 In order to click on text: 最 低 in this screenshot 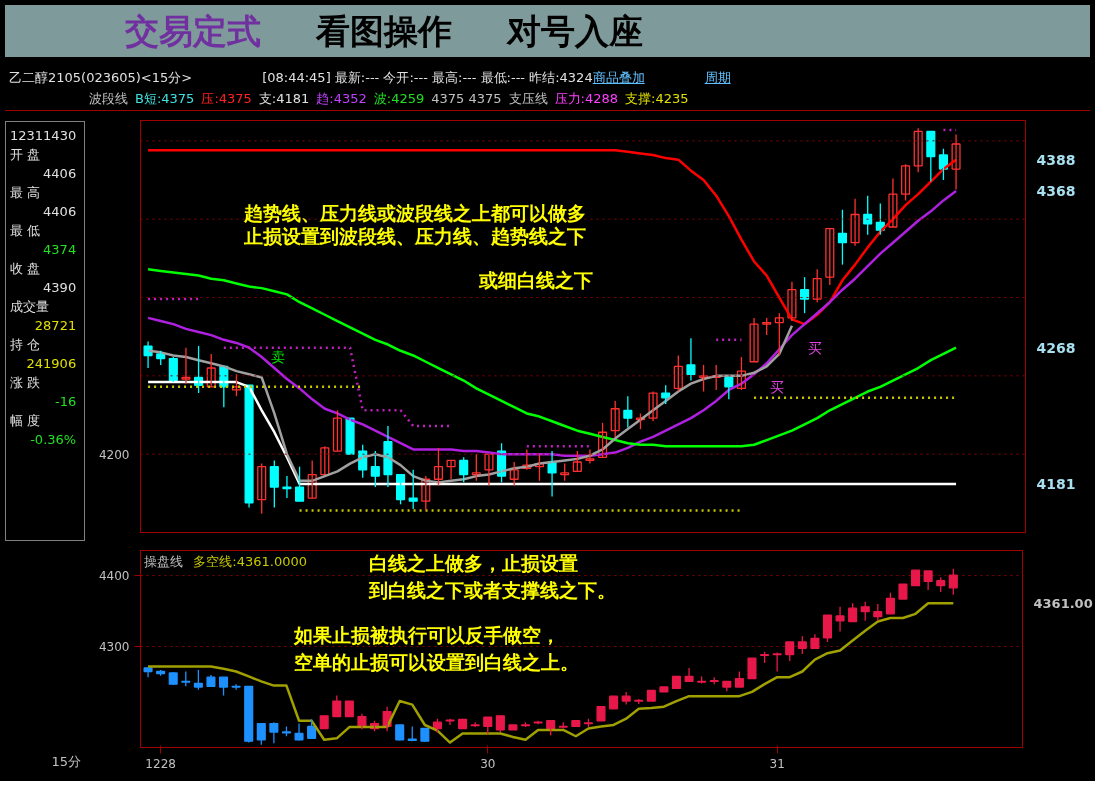, I will do `click(26, 231)`.